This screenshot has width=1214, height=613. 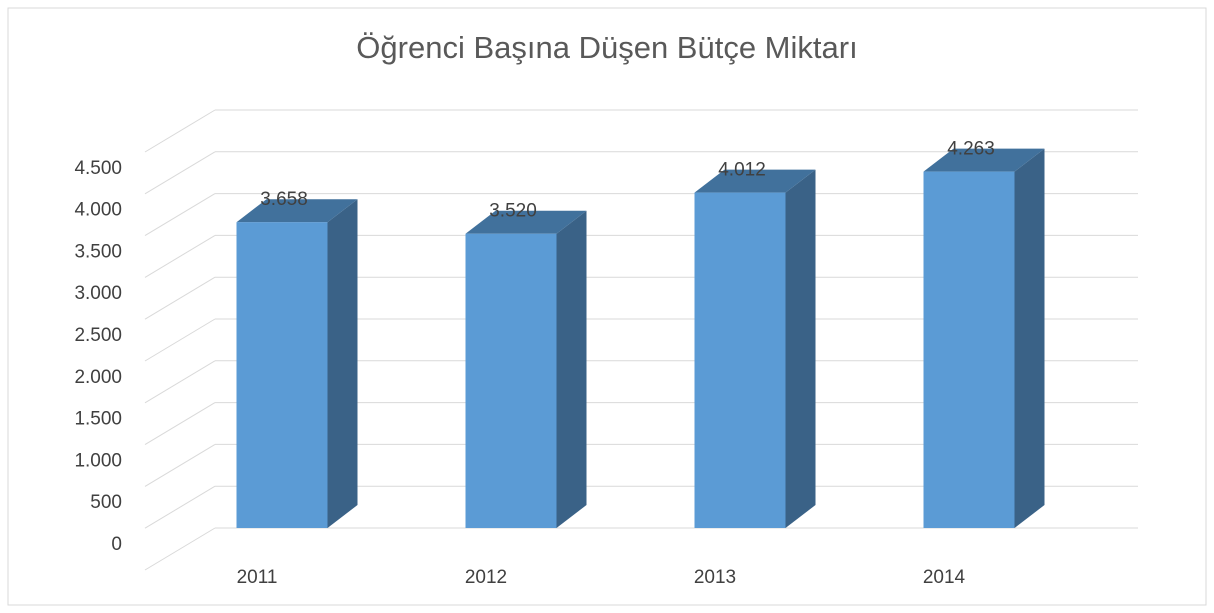 I want to click on y-tick-label: 4.500, so click(x=98, y=168).